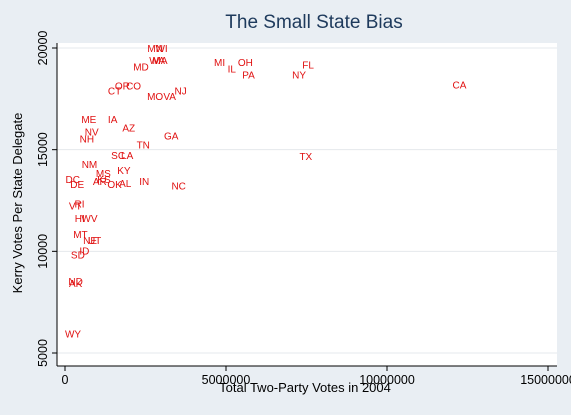  I want to click on point-tn: TN, so click(143, 146).